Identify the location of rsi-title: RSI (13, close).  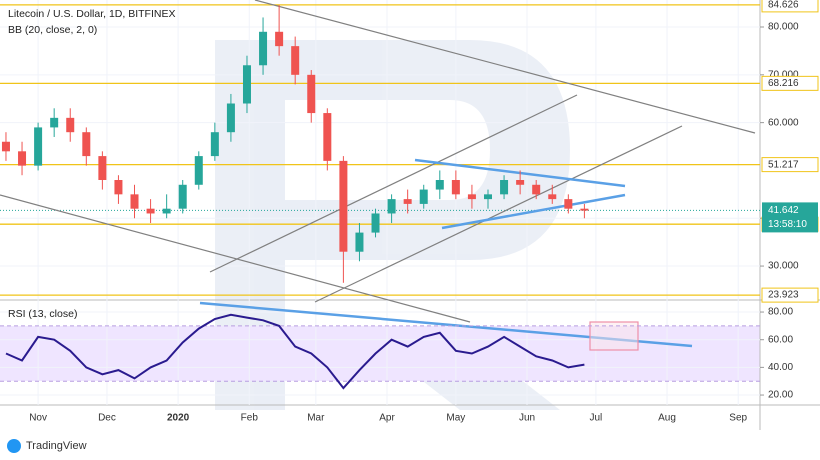
(42, 314).